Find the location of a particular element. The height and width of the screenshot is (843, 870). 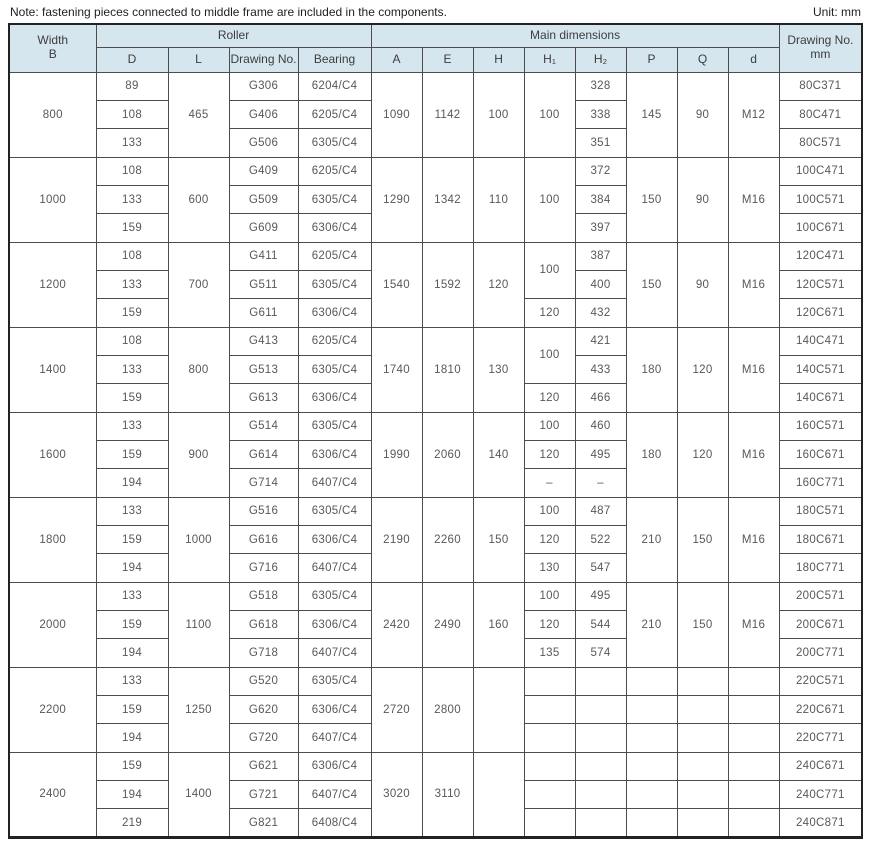

cell-q: 150 is located at coordinates (702, 539).